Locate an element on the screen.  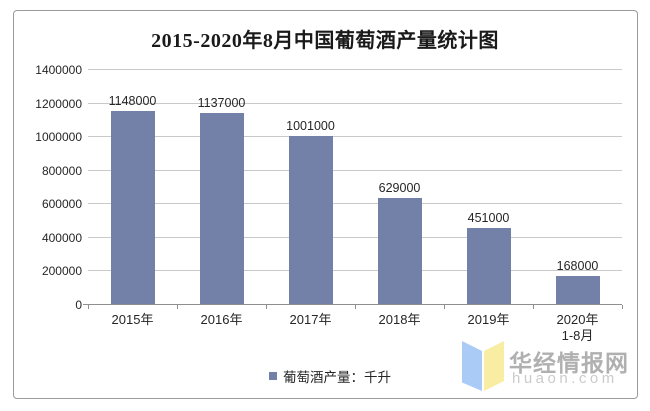
x-tick-label: 2017年 is located at coordinates (310, 319).